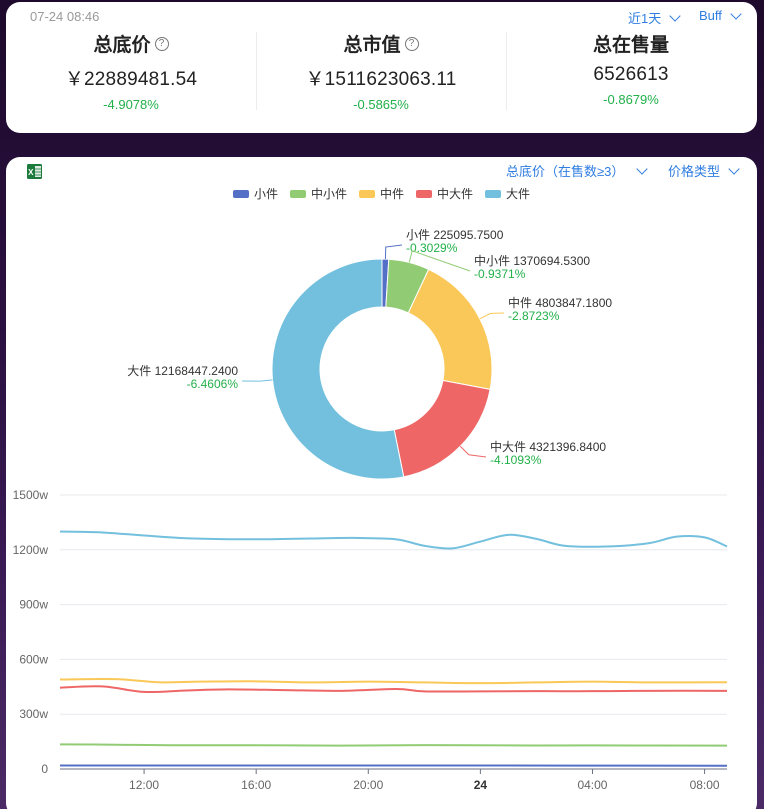 This screenshot has height=809, width=764. I want to click on legend-item: 大件, so click(507, 193).